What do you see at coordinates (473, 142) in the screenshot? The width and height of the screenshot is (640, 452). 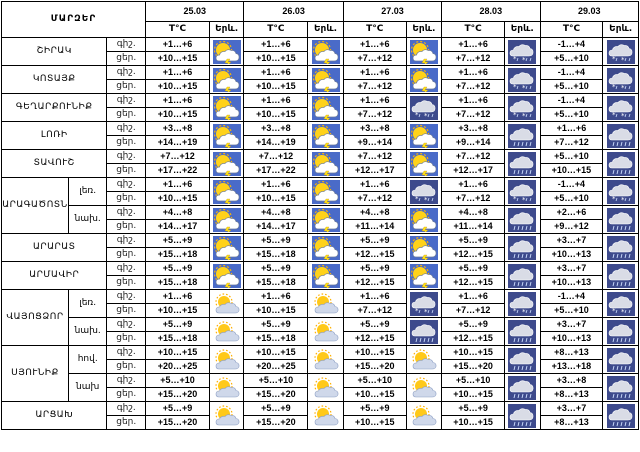 I see `temp-range: +9…+14` at bounding box center [473, 142].